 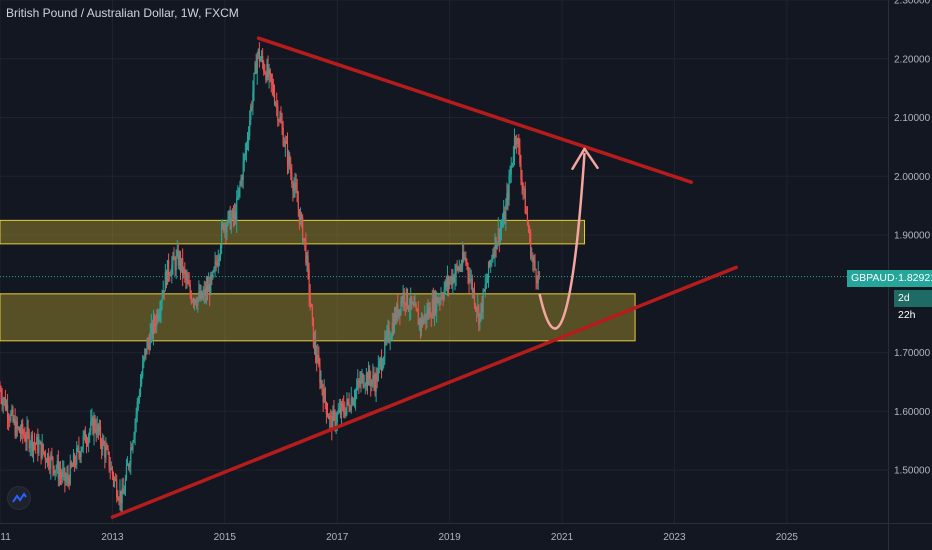 I want to click on tradingview-logo-icon, so click(x=19, y=498).